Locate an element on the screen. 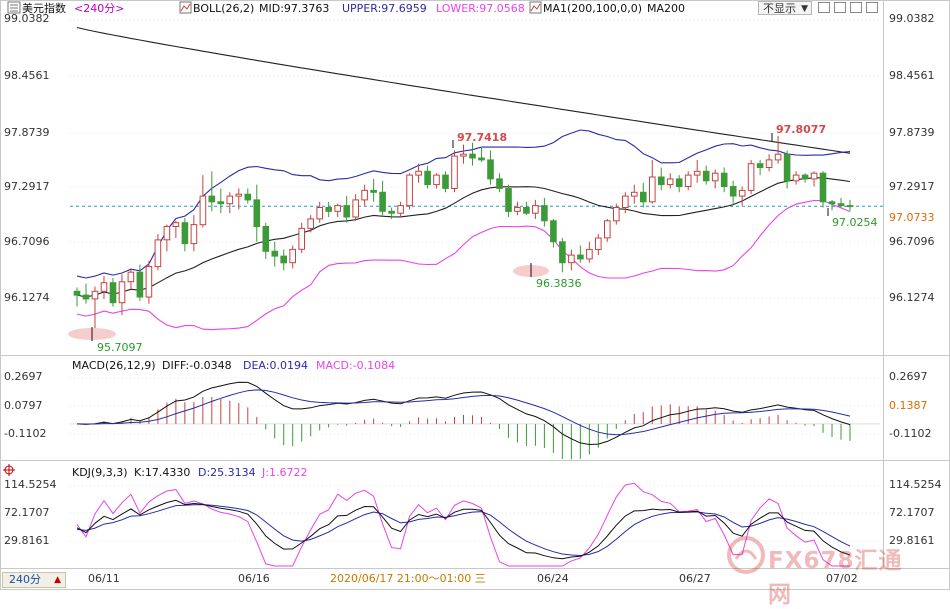  chevron-down-icon: ▼ is located at coordinates (804, 9).